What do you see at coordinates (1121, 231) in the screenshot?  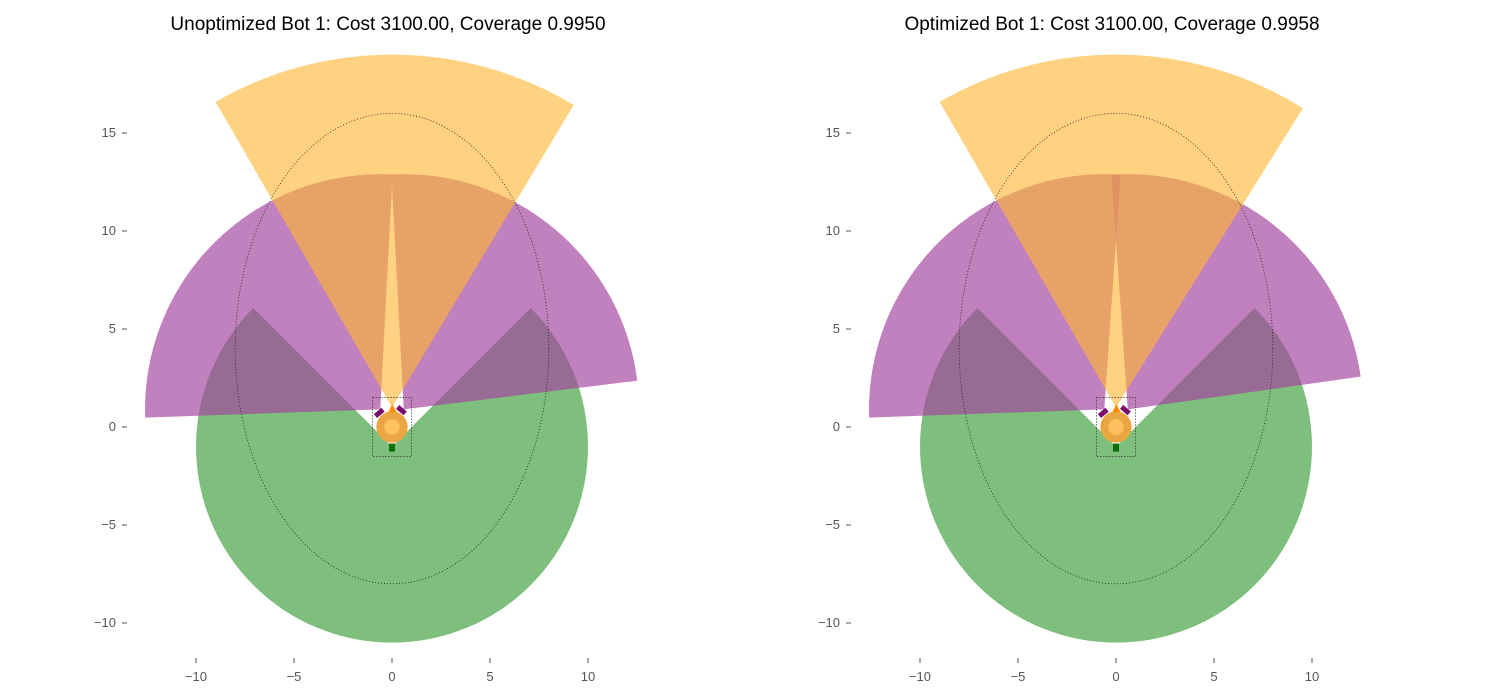 I see `optimized-sector-orange` at bounding box center [1121, 231].